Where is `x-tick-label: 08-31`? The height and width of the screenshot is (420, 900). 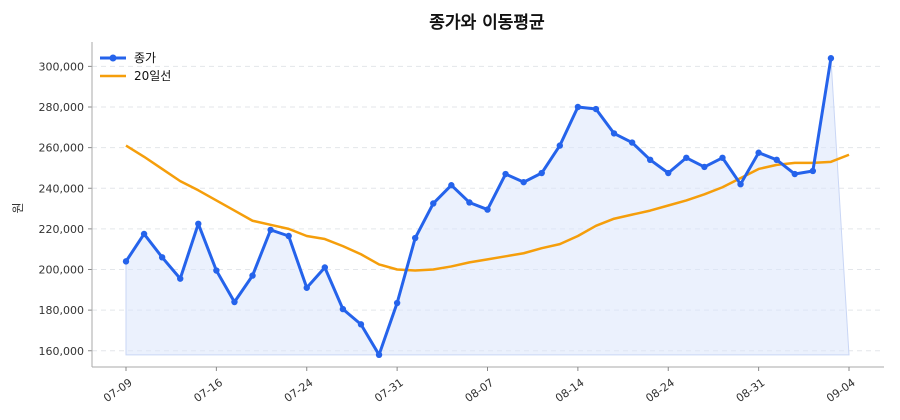 x-tick-label: 08-31 is located at coordinates (751, 390).